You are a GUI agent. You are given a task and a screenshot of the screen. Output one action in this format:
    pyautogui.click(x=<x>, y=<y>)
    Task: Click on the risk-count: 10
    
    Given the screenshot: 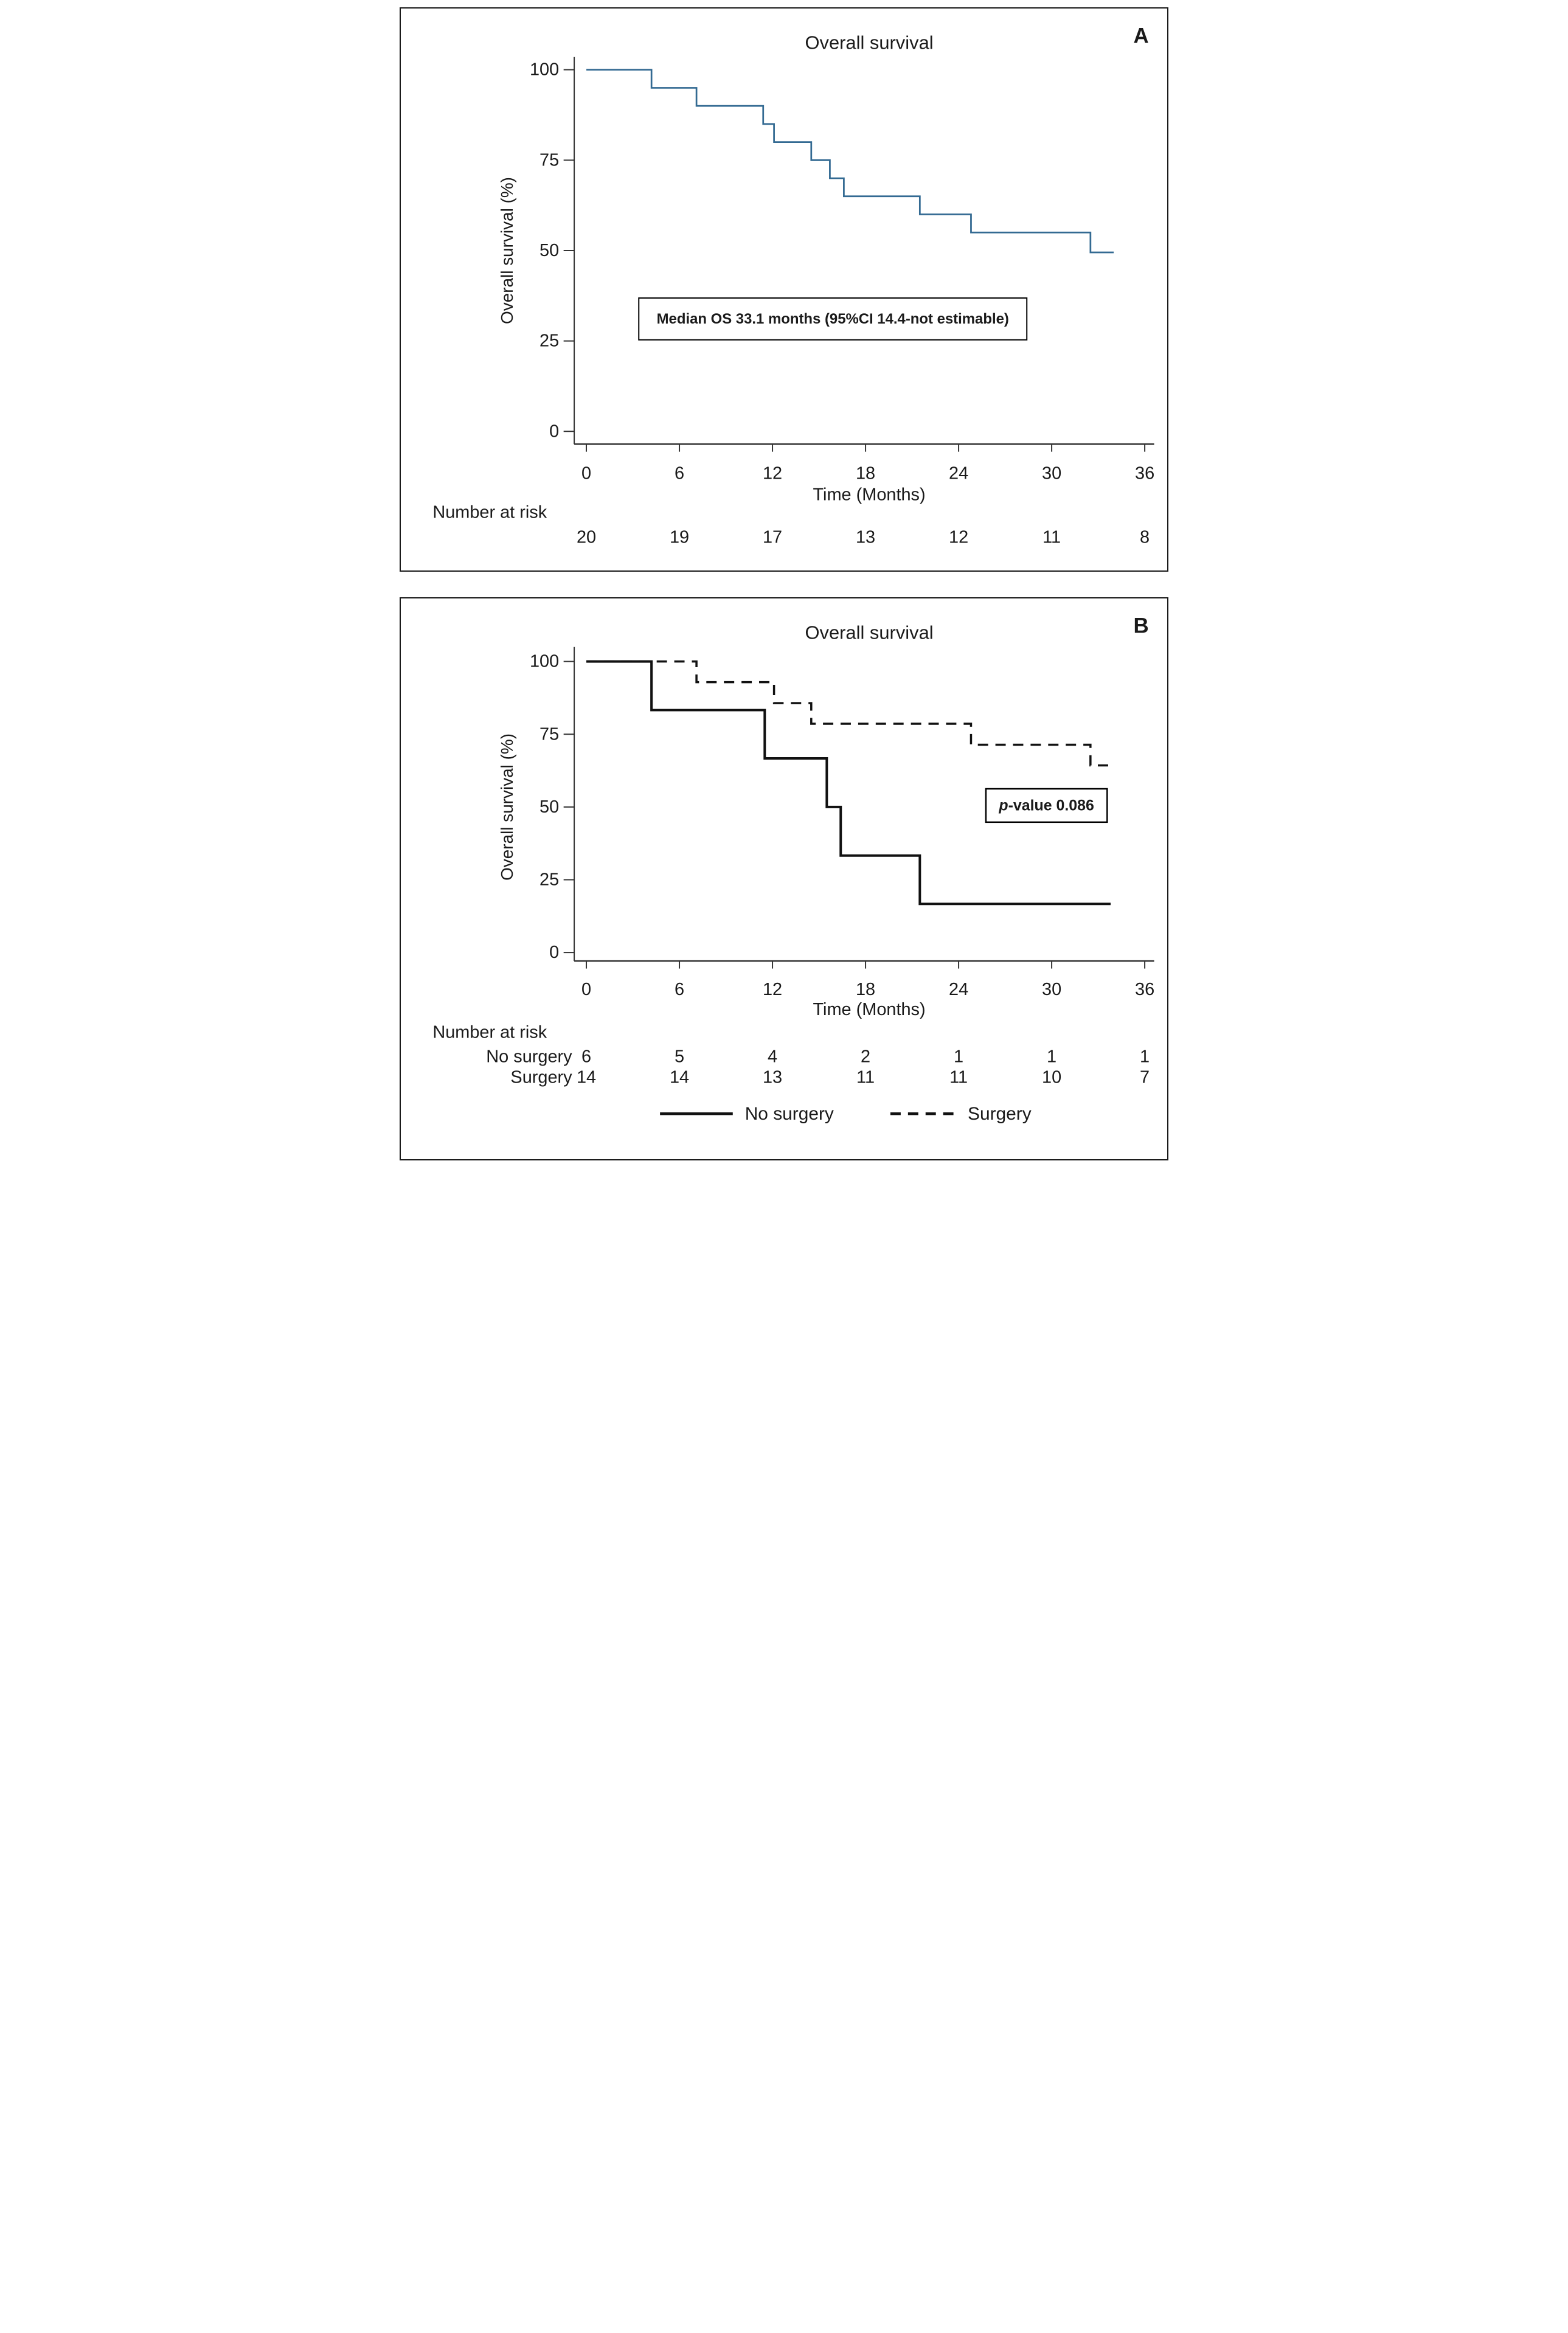 What is the action you would take?
    pyautogui.click(x=1051, y=1077)
    